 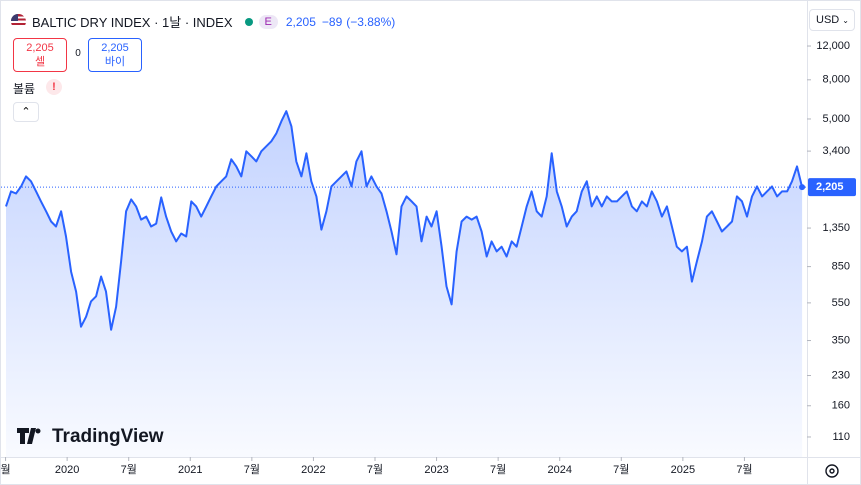 What do you see at coordinates (559, 470) in the screenshot?
I see `x-tick-label: 2024` at bounding box center [559, 470].